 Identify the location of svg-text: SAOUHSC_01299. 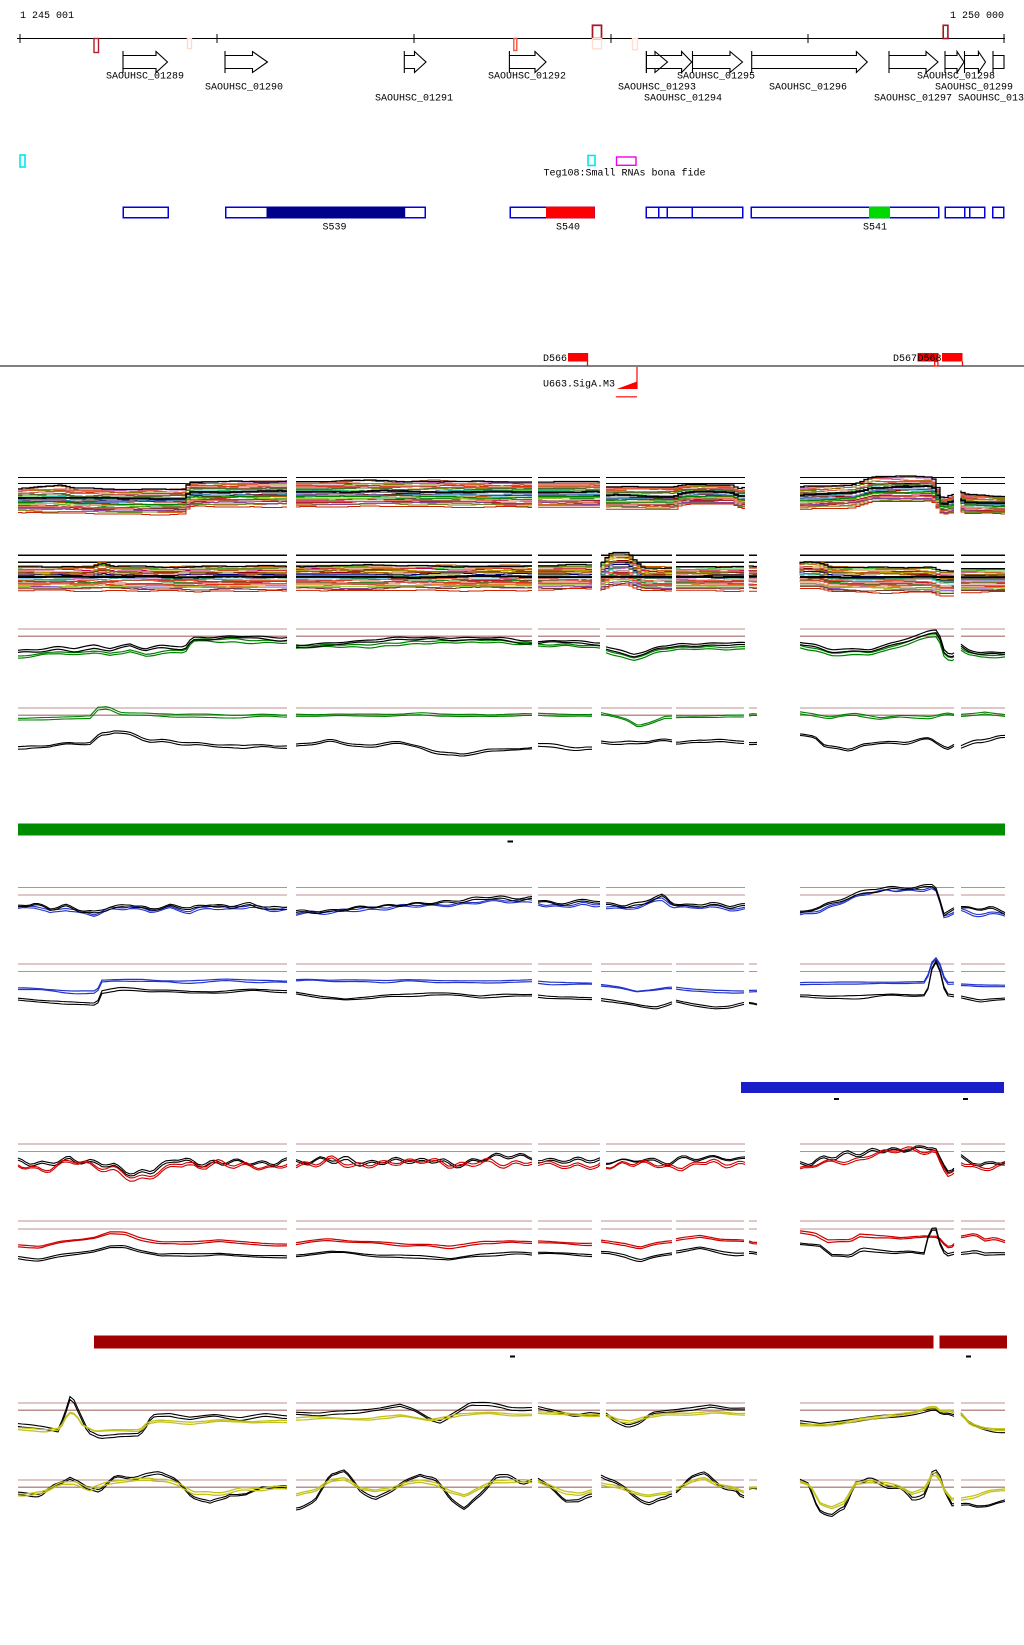
(974, 88).